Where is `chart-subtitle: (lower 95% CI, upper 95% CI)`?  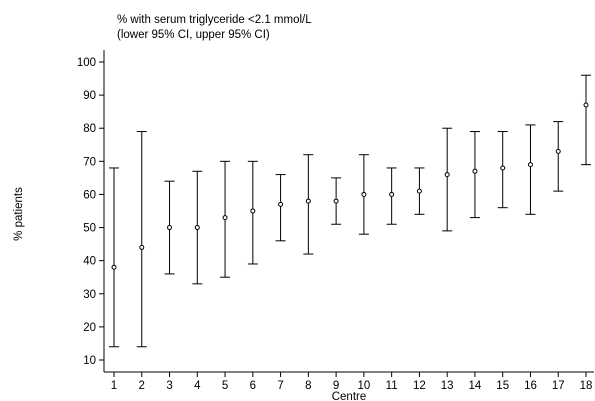 chart-subtitle: (lower 95% CI, upper 95% CI) is located at coordinates (193, 35).